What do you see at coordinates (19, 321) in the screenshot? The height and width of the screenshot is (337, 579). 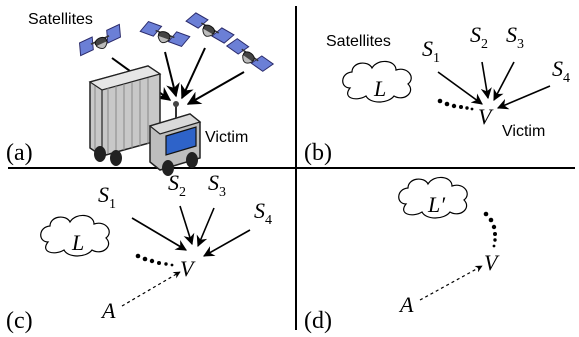 I see `panel-label-c: (c)` at bounding box center [19, 321].